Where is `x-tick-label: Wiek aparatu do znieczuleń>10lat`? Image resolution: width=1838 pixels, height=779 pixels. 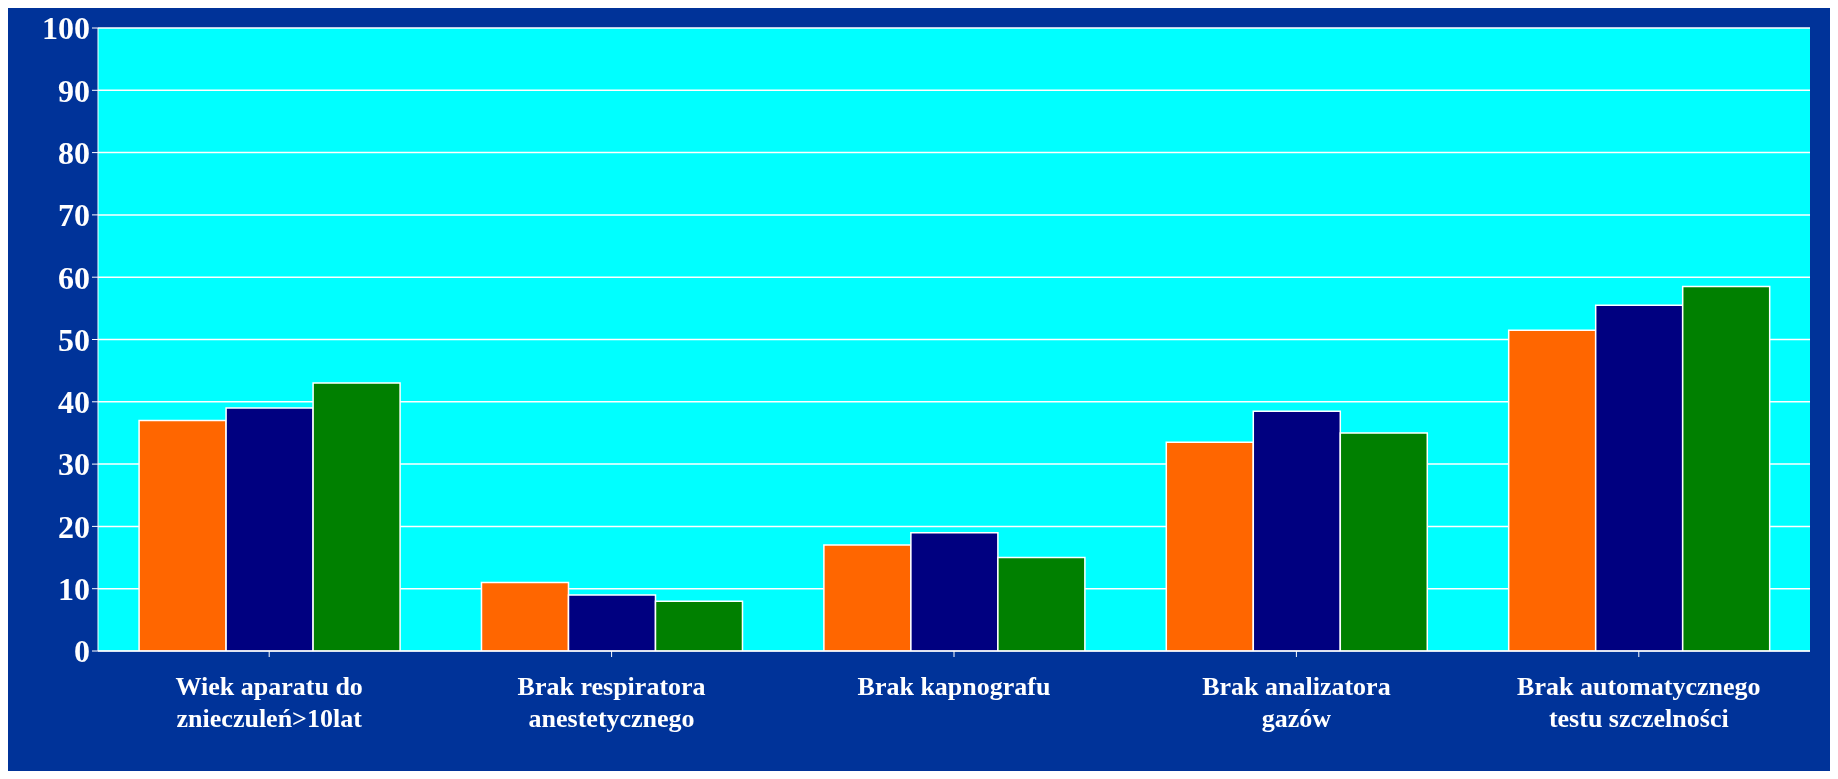
x-tick-label: Wiek aparatu do znieczuleń>10lat is located at coordinates (269, 702).